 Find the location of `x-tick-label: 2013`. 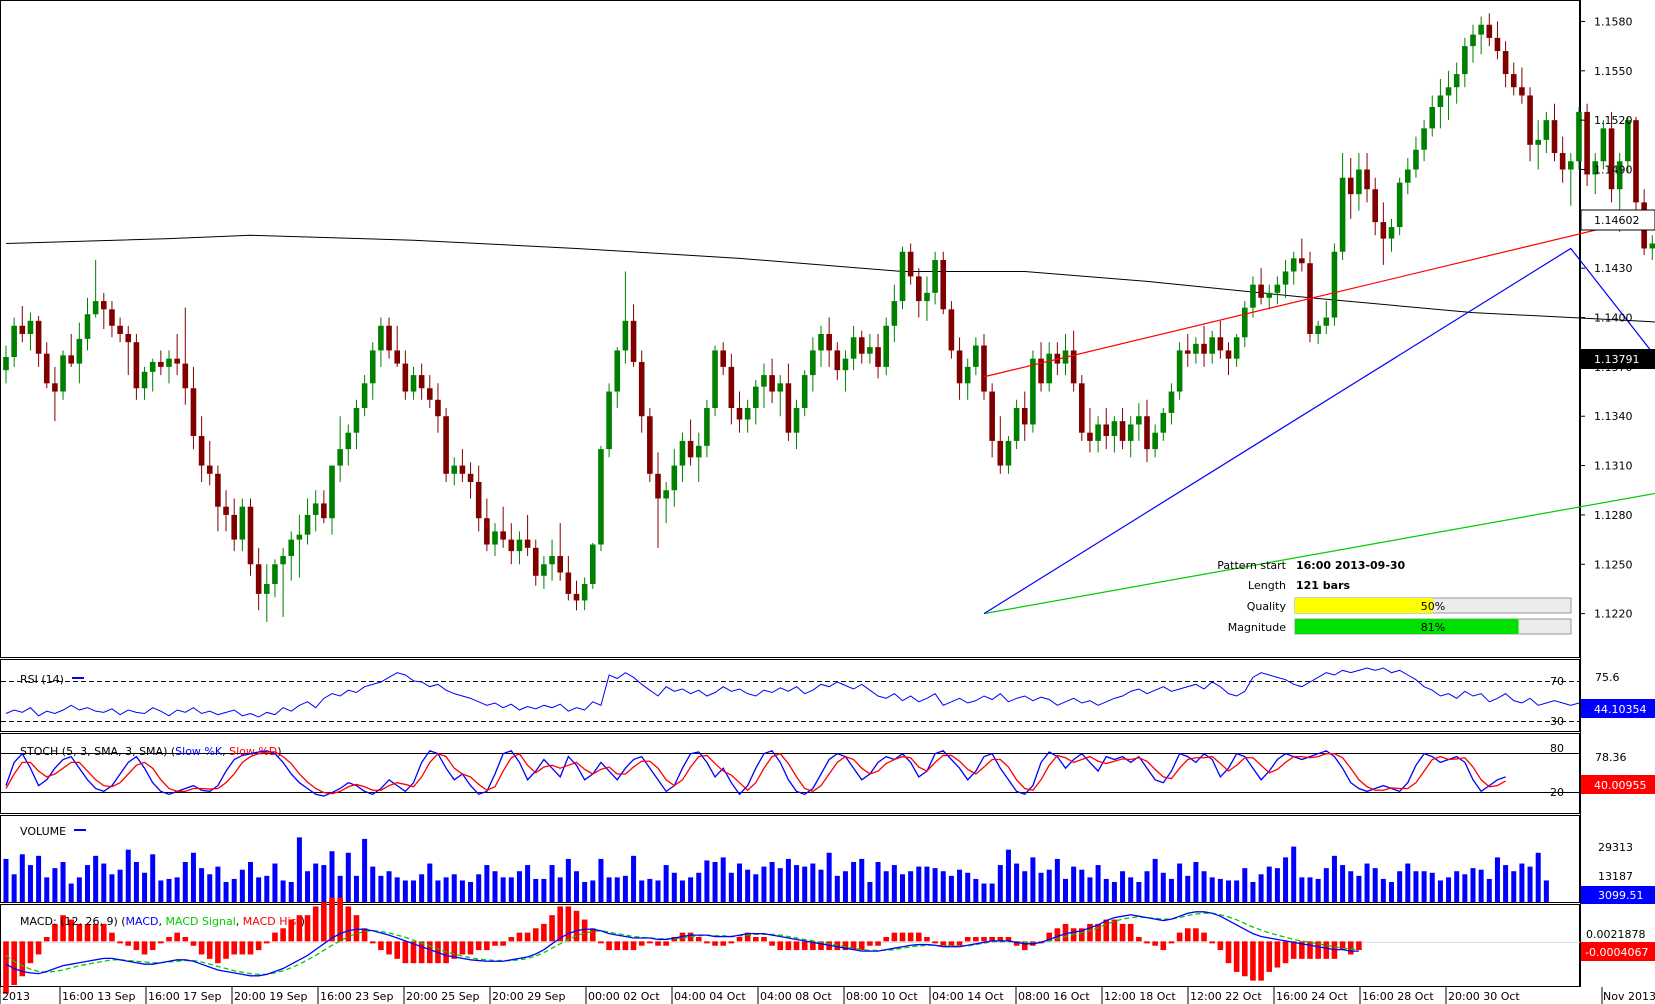

x-tick-label: 2013 is located at coordinates (16, 996).